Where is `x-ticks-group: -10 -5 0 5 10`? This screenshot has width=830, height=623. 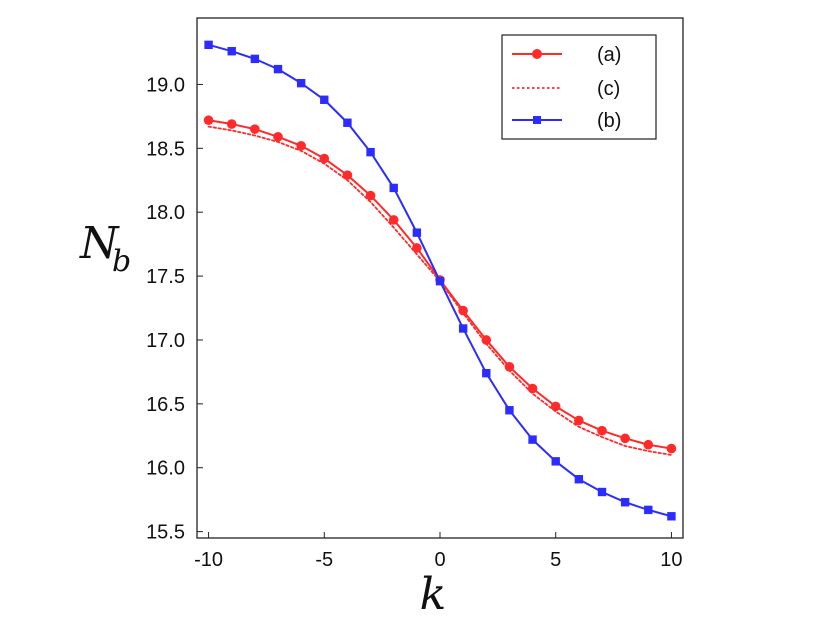 x-ticks-group: -10 -5 0 5 10 is located at coordinates (438, 551).